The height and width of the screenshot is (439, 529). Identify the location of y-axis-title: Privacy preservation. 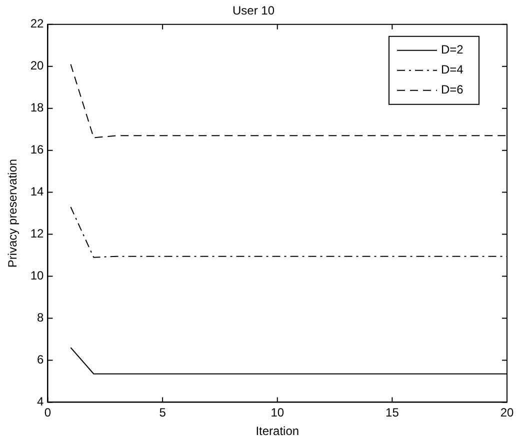
(13, 213).